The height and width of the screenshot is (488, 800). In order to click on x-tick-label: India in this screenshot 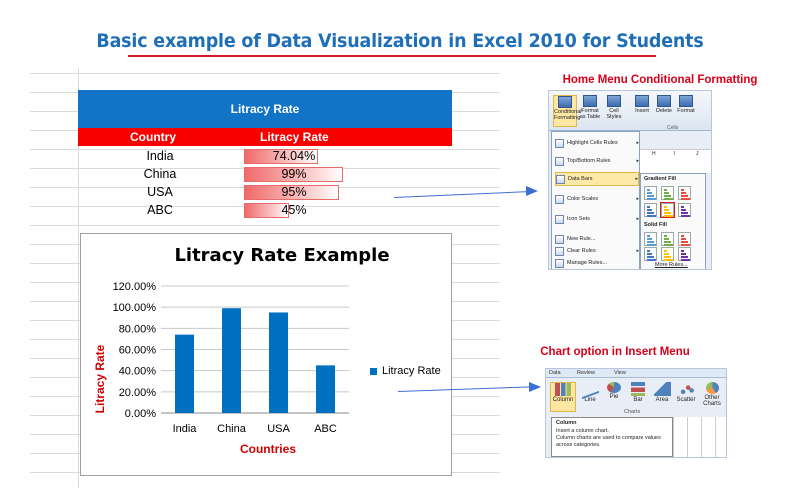, I will do `click(185, 429)`.